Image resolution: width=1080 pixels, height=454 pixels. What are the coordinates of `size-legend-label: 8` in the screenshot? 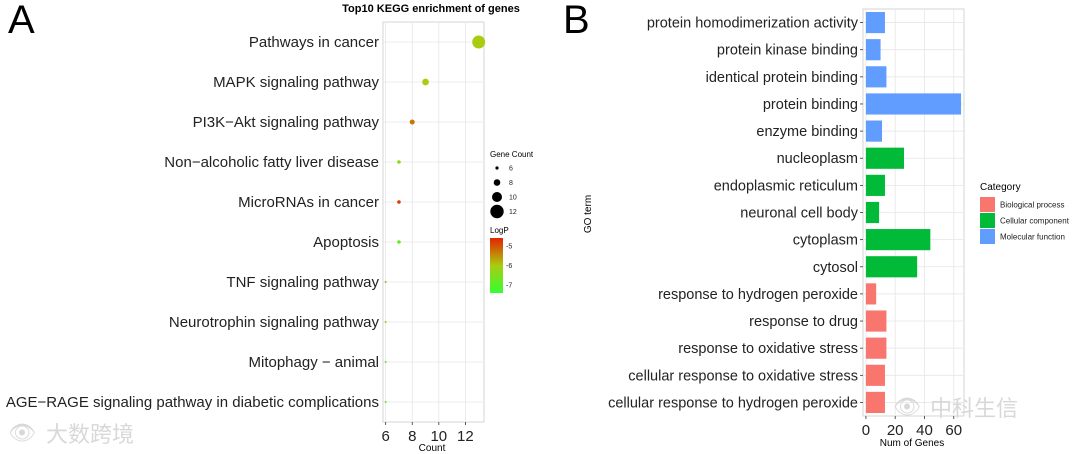 It's located at (511, 183).